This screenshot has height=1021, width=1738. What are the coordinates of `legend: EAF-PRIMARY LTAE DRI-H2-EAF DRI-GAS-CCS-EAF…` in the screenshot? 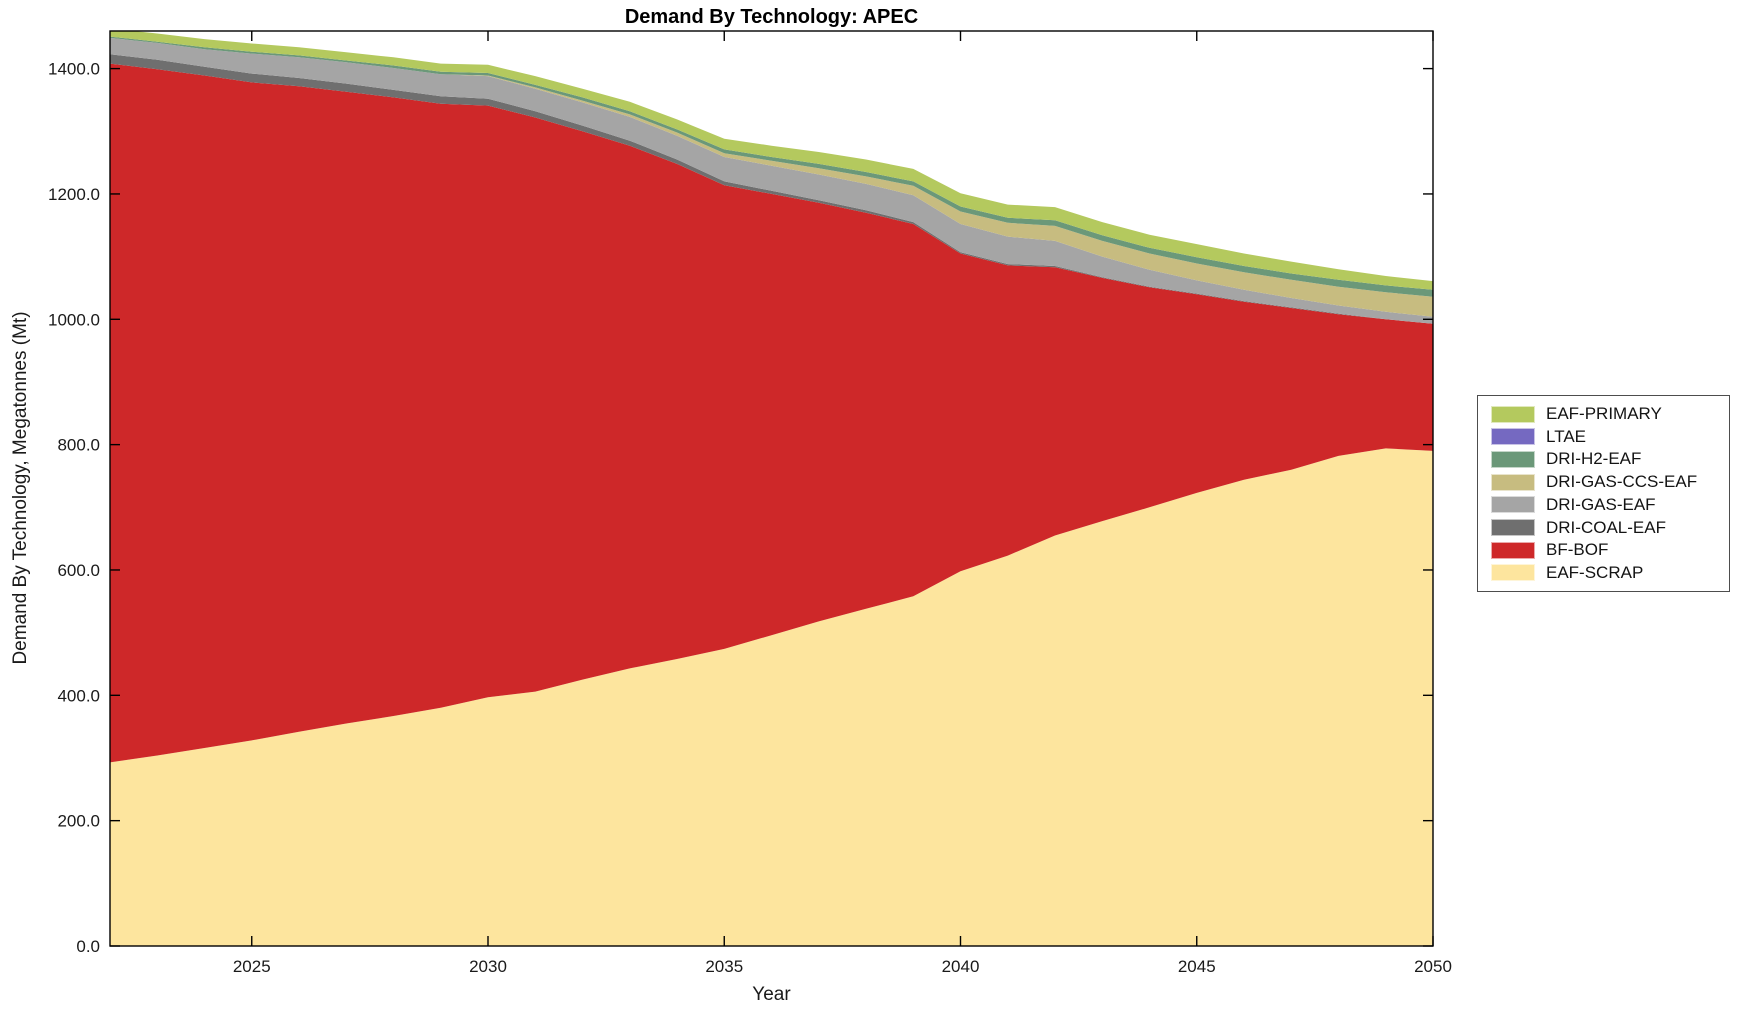 It's located at (1603, 493).